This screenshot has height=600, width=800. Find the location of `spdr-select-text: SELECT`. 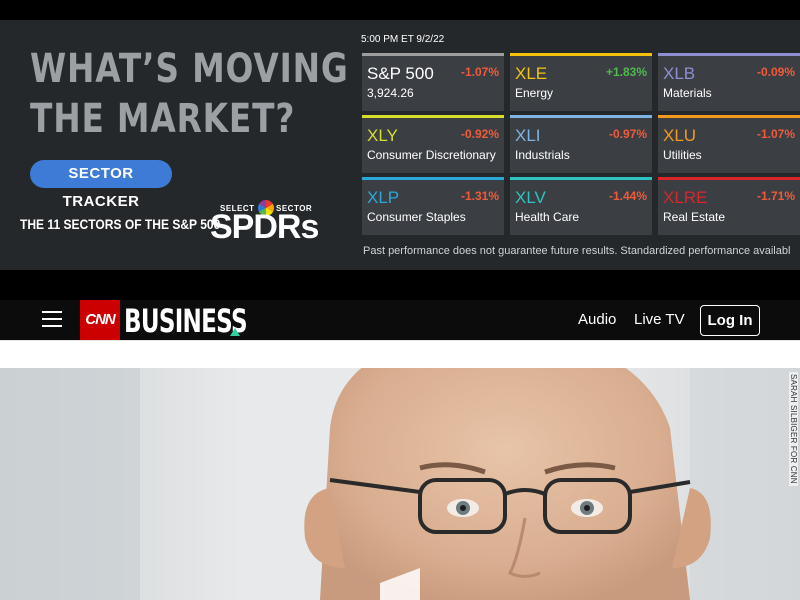

spdr-select-text: SELECT is located at coordinates (237, 208).